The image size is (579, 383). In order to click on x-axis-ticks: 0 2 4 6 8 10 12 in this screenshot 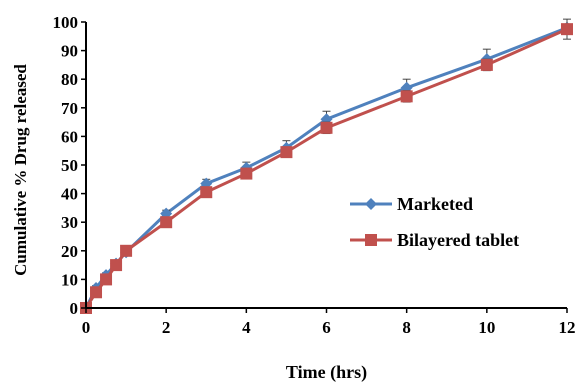, I will do `click(329, 322)`.